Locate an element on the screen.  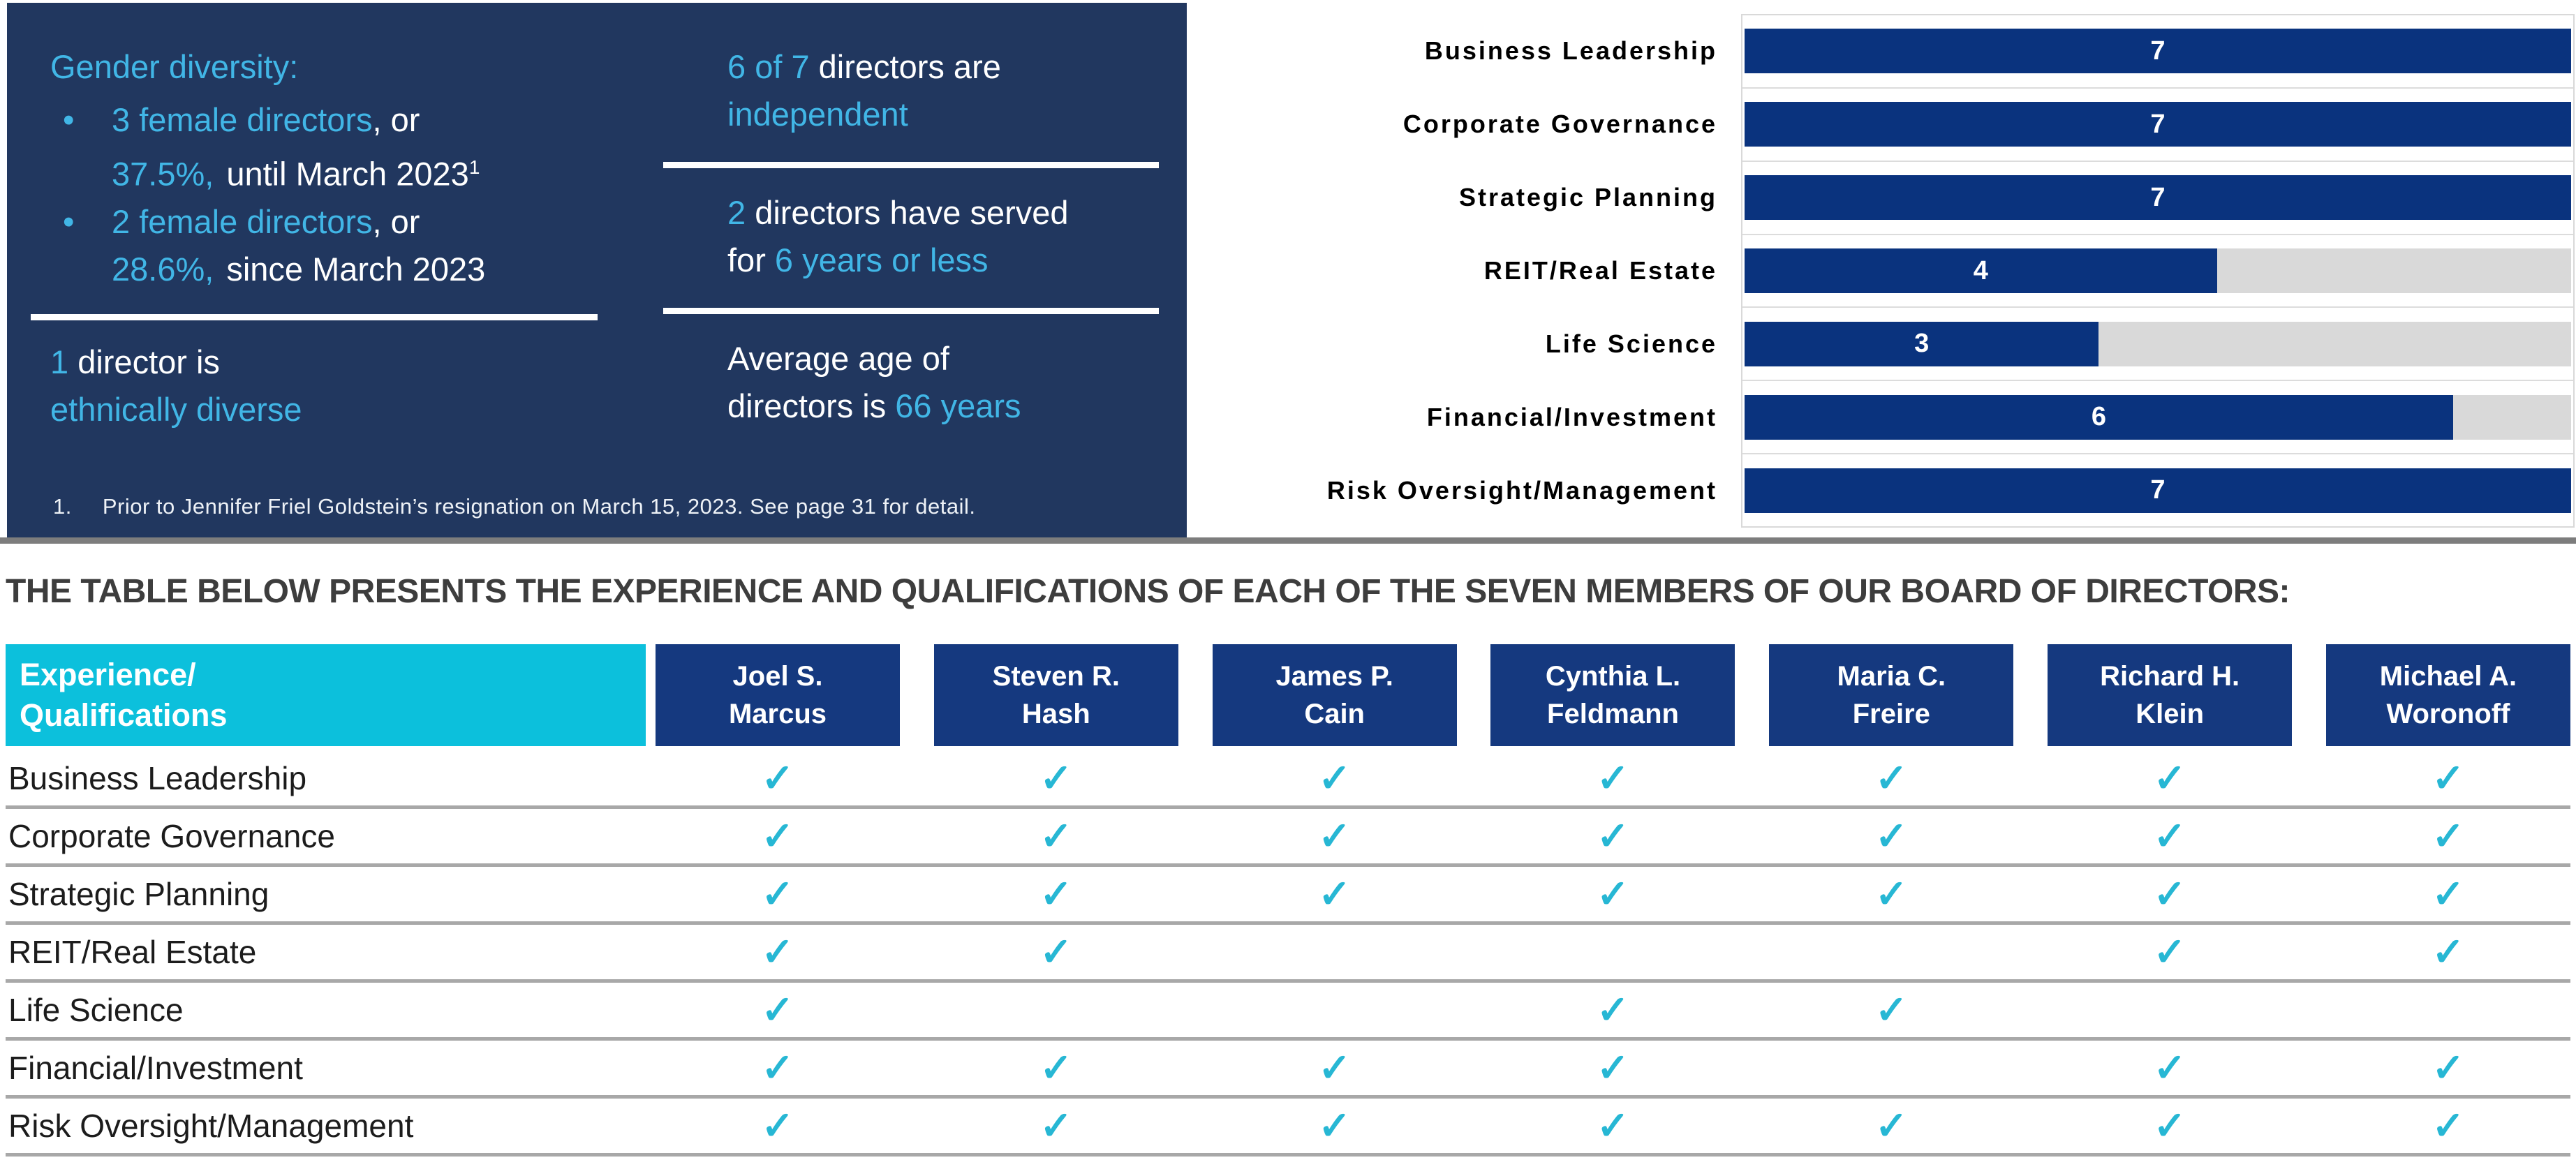
tenure-line-2: for 6 years or less is located at coordinates (858, 259).